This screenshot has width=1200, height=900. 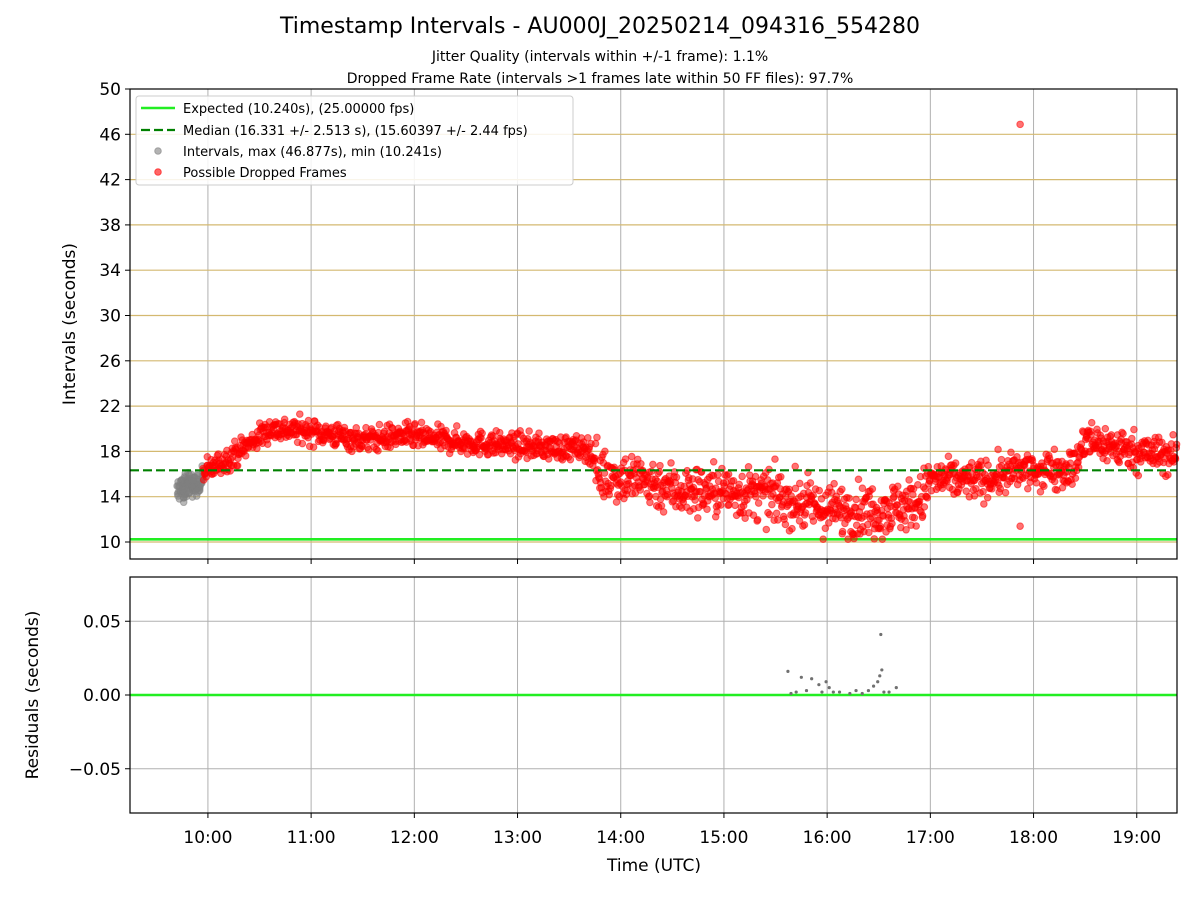 I want to click on top-y-tick-label: 18, so click(x=110, y=452).